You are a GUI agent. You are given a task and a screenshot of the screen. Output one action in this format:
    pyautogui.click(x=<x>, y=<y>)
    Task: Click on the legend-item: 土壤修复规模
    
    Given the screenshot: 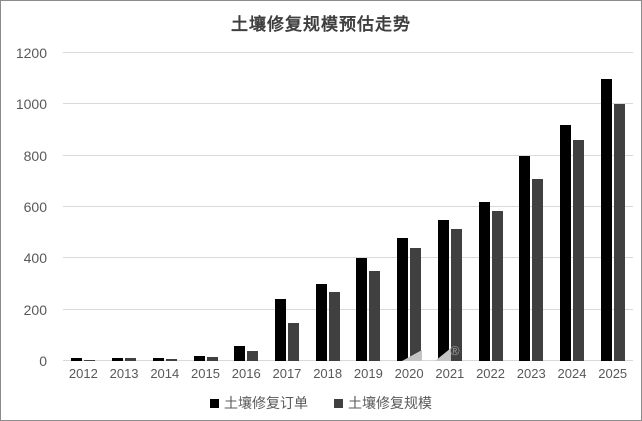 What is the action you would take?
    pyautogui.click(x=383, y=403)
    